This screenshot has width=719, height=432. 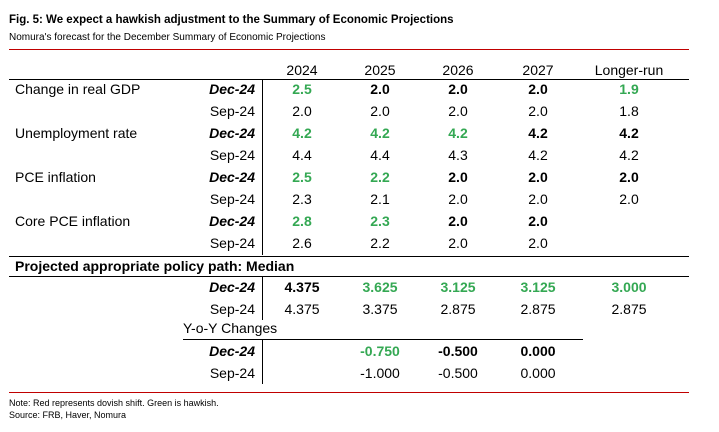 I want to click on core-dec-2026: 2.0, so click(x=458, y=221).